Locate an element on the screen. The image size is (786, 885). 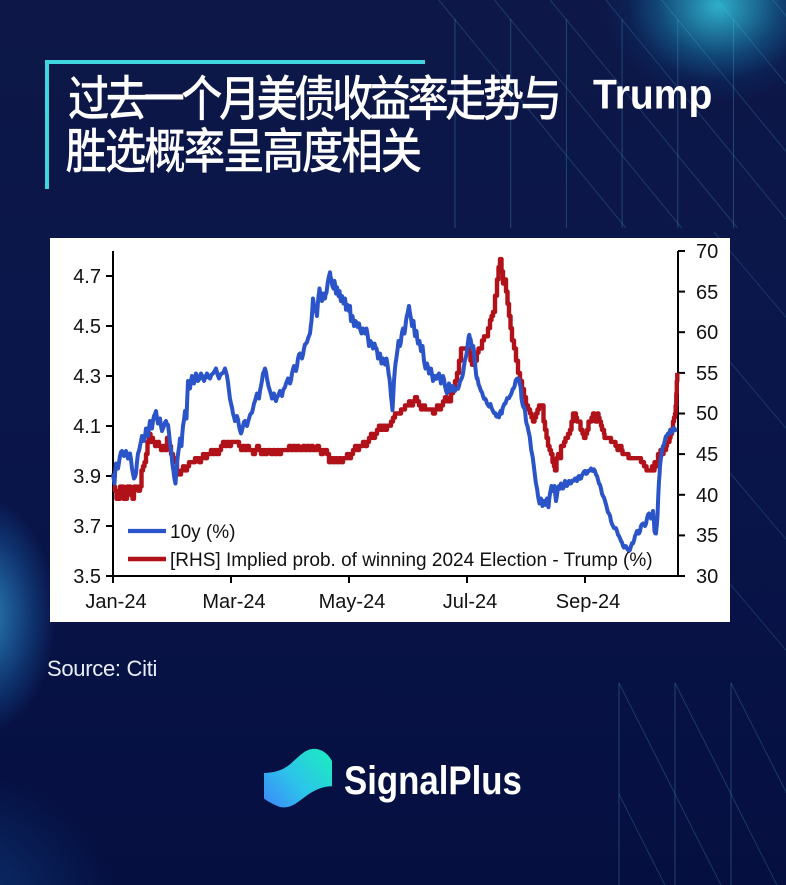
svg-text: Mar-24 is located at coordinates (233, 602).